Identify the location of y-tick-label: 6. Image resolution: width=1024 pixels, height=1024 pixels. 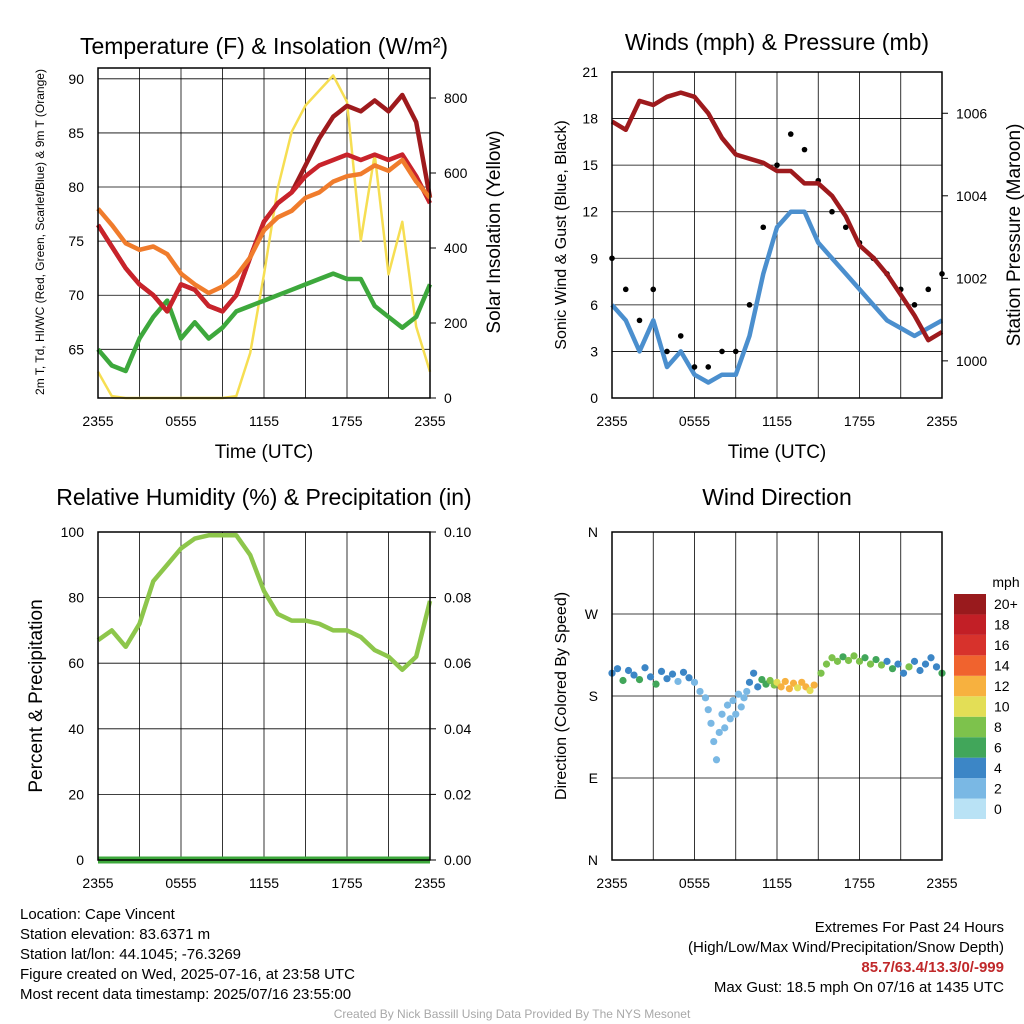
(594, 305).